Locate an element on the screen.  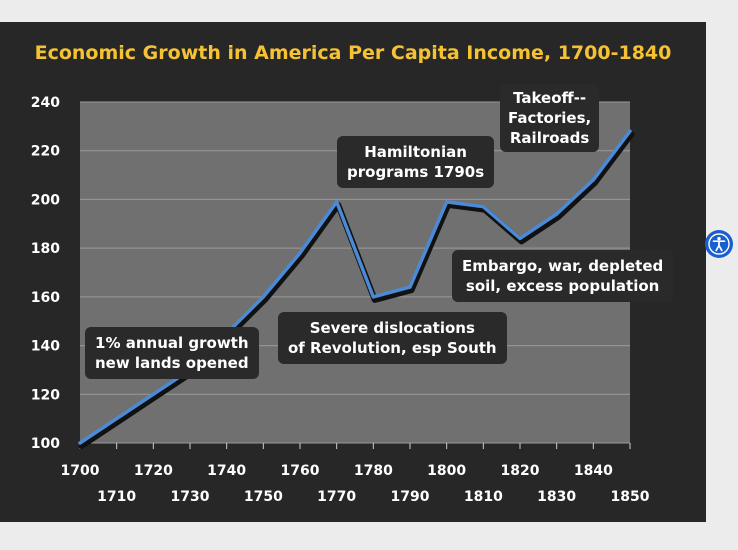
x-tick-label: 1700 is located at coordinates (80, 471).